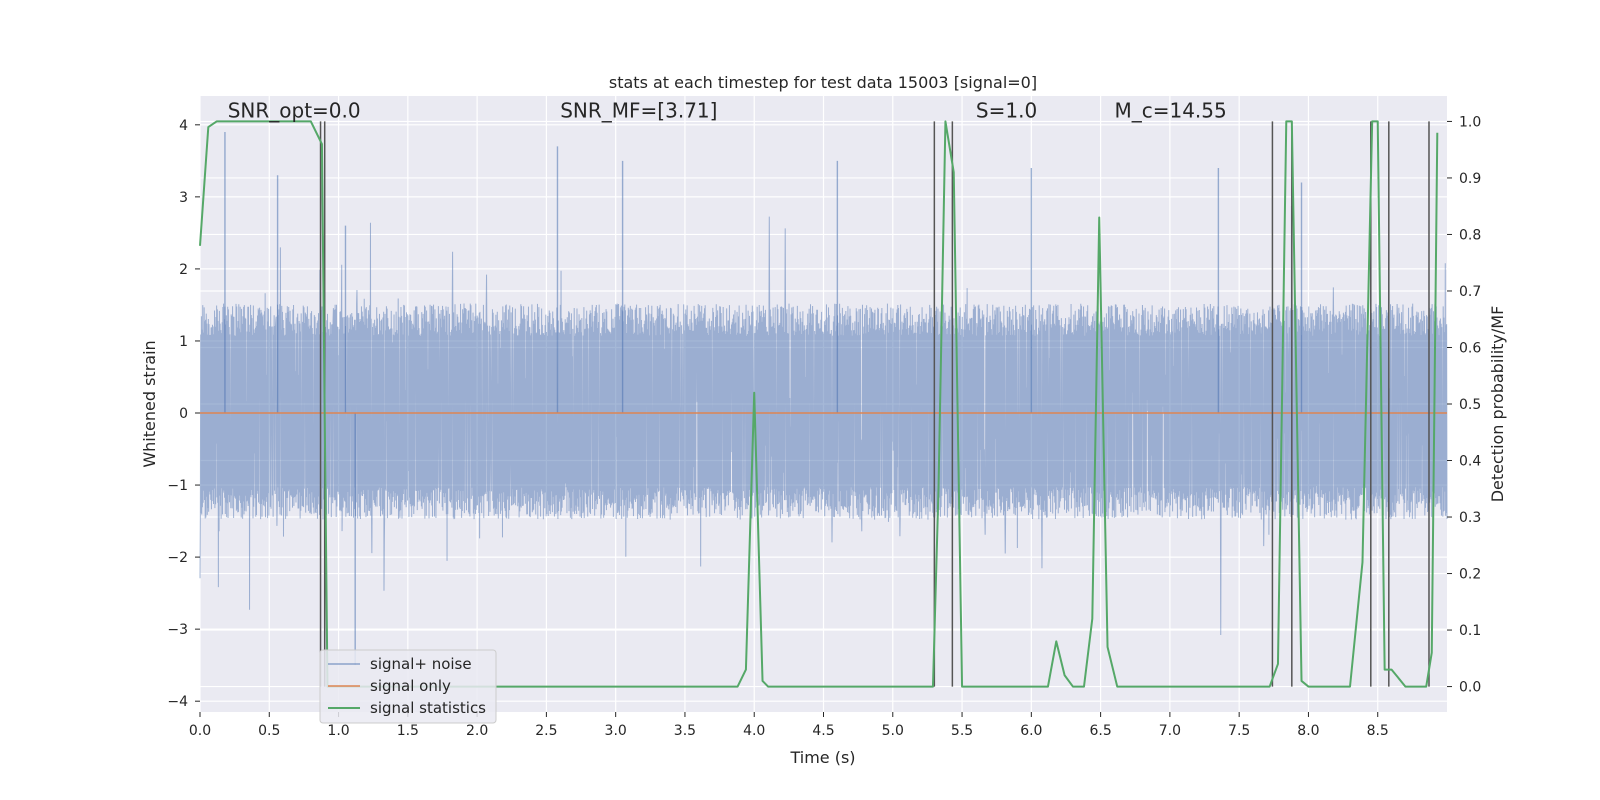  I want to click on legend-box, so click(408, 686).